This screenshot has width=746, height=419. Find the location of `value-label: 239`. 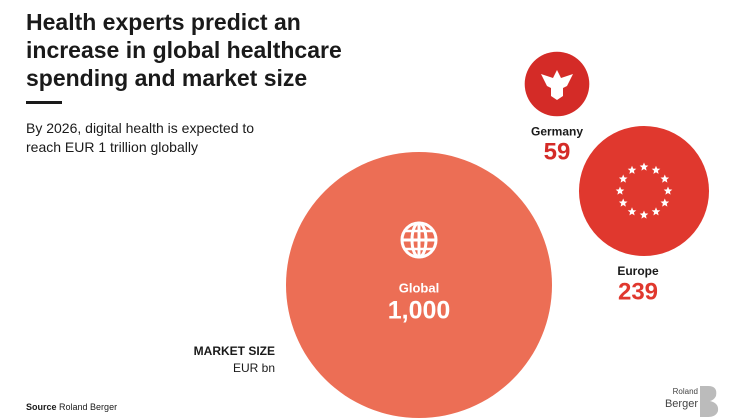

value-label: 239 is located at coordinates (638, 291).